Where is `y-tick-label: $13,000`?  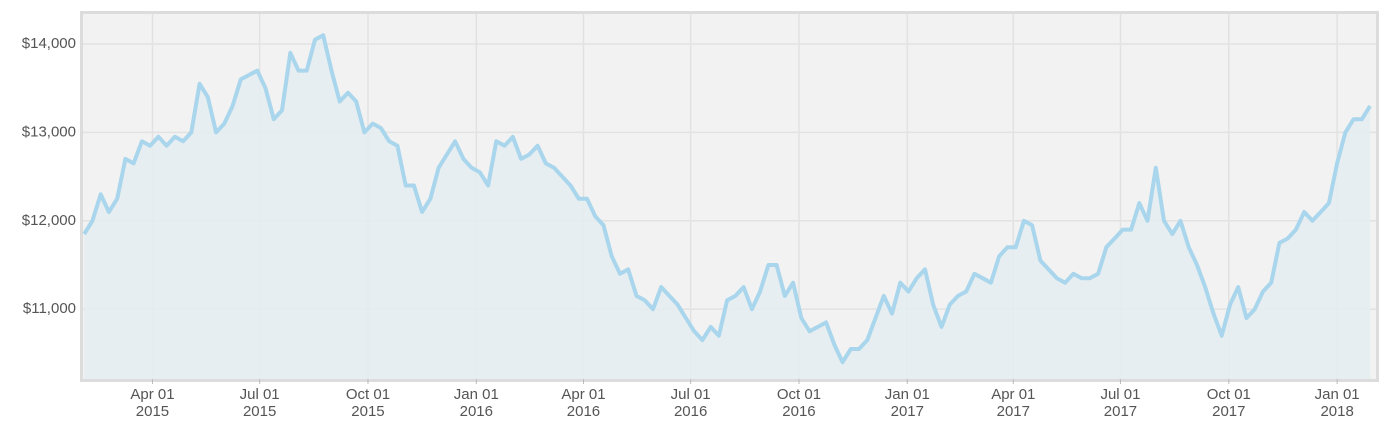 y-tick-label: $13,000 is located at coordinates (49, 131).